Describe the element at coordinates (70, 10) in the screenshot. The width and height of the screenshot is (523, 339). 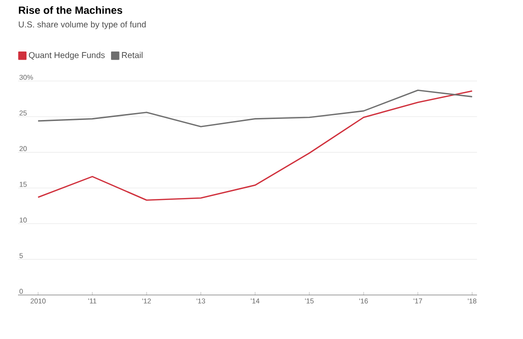
I see `chart-title: Rise of the Machines` at that location.